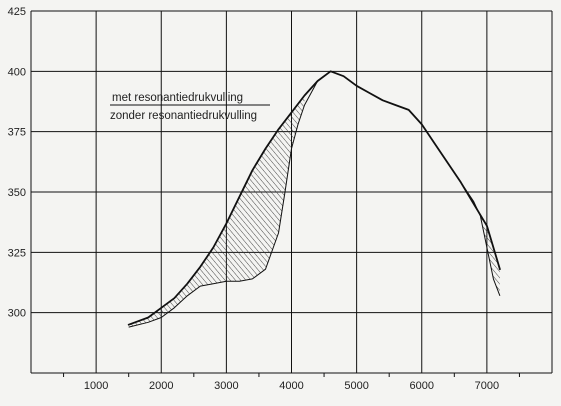 This screenshot has height=406, width=561. Describe the element at coordinates (422, 386) in the screenshot. I see `x-tick-label-6000: 6000` at that location.